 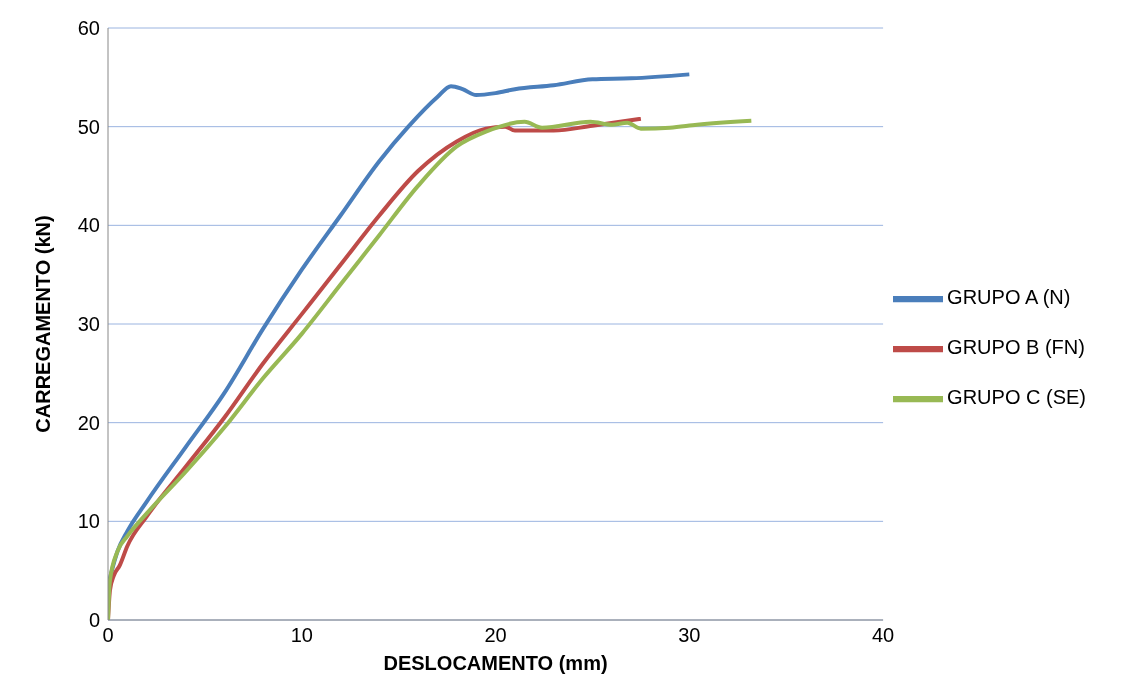 What do you see at coordinates (108, 635) in the screenshot?
I see `x-tick-label: 0` at bounding box center [108, 635].